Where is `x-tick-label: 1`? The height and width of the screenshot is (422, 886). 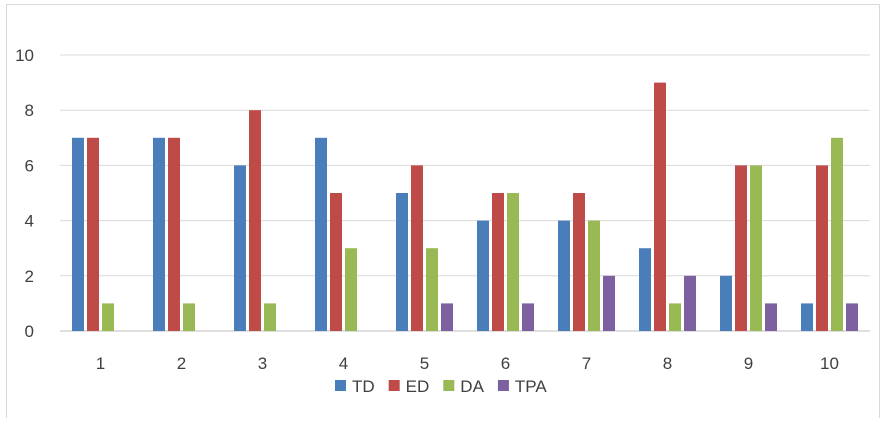
x-tick-label: 1 is located at coordinates (100, 363).